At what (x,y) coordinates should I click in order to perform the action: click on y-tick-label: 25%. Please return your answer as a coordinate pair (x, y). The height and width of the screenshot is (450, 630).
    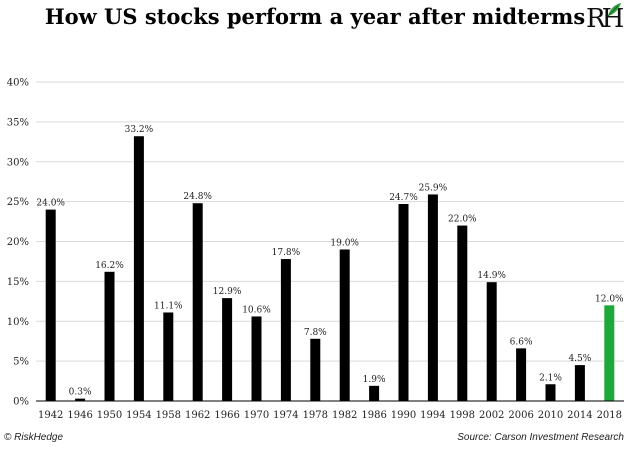
    Looking at the image, I should click on (18, 202).